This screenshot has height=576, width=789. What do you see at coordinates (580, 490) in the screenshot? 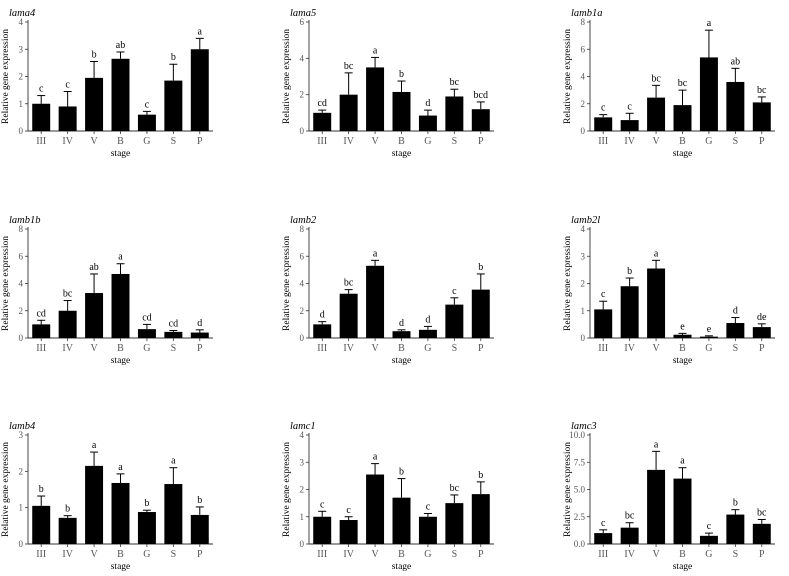
I see `y-tick-label: 5.0` at bounding box center [580, 490].